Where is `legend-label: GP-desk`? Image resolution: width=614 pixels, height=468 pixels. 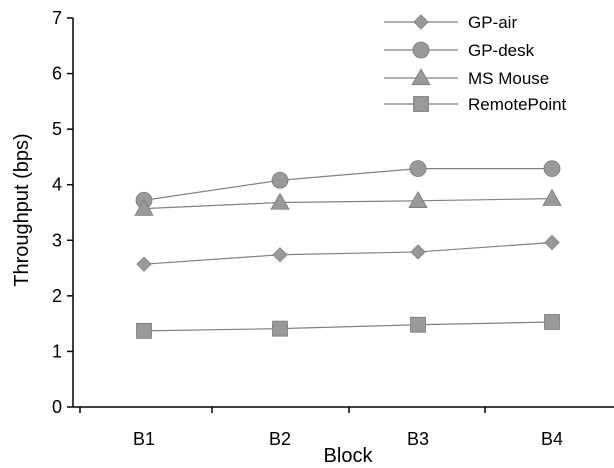
legend-label: GP-desk is located at coordinates (501, 50).